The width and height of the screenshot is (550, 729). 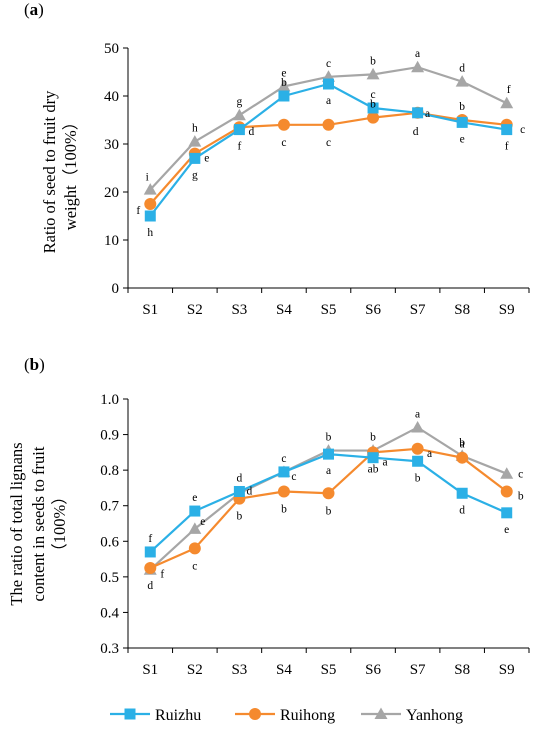 What do you see at coordinates (109, 542) in the screenshot?
I see `y-tick-label: 0.6` at bounding box center [109, 542].